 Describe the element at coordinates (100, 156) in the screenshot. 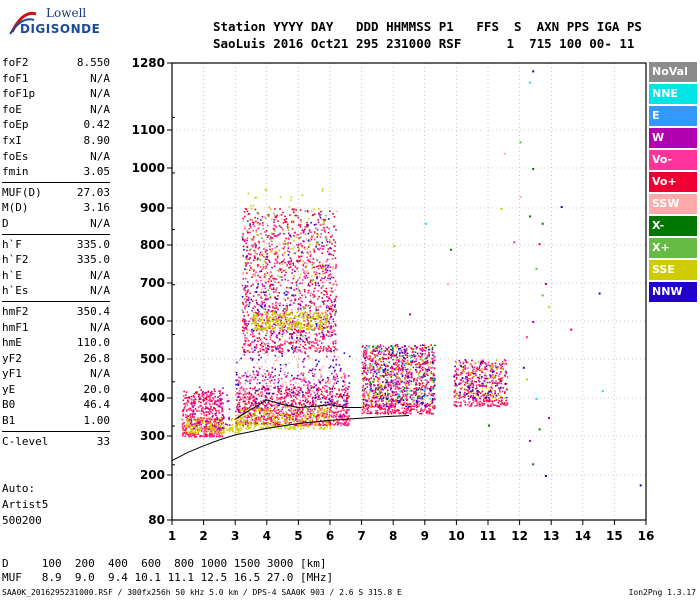

I see `param-value: N/A` at that location.